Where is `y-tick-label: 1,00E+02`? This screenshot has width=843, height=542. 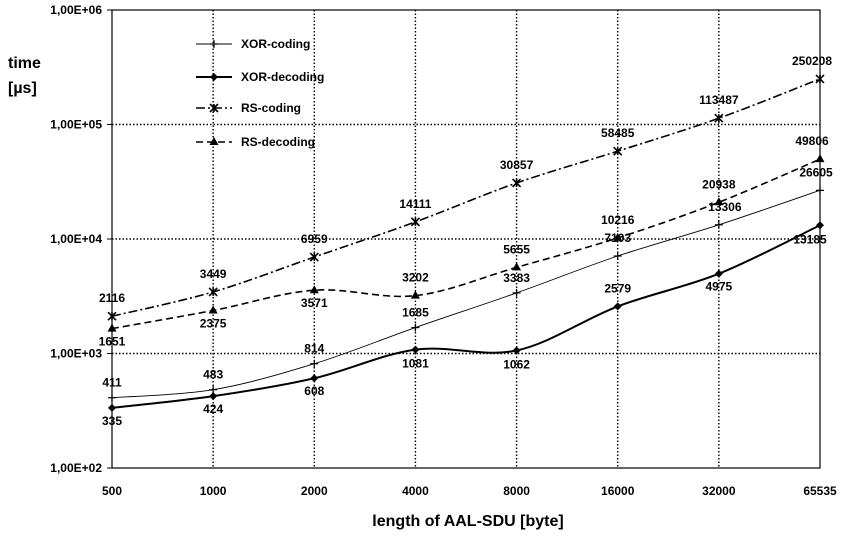 y-tick-label: 1,00E+02 is located at coordinates (76, 468).